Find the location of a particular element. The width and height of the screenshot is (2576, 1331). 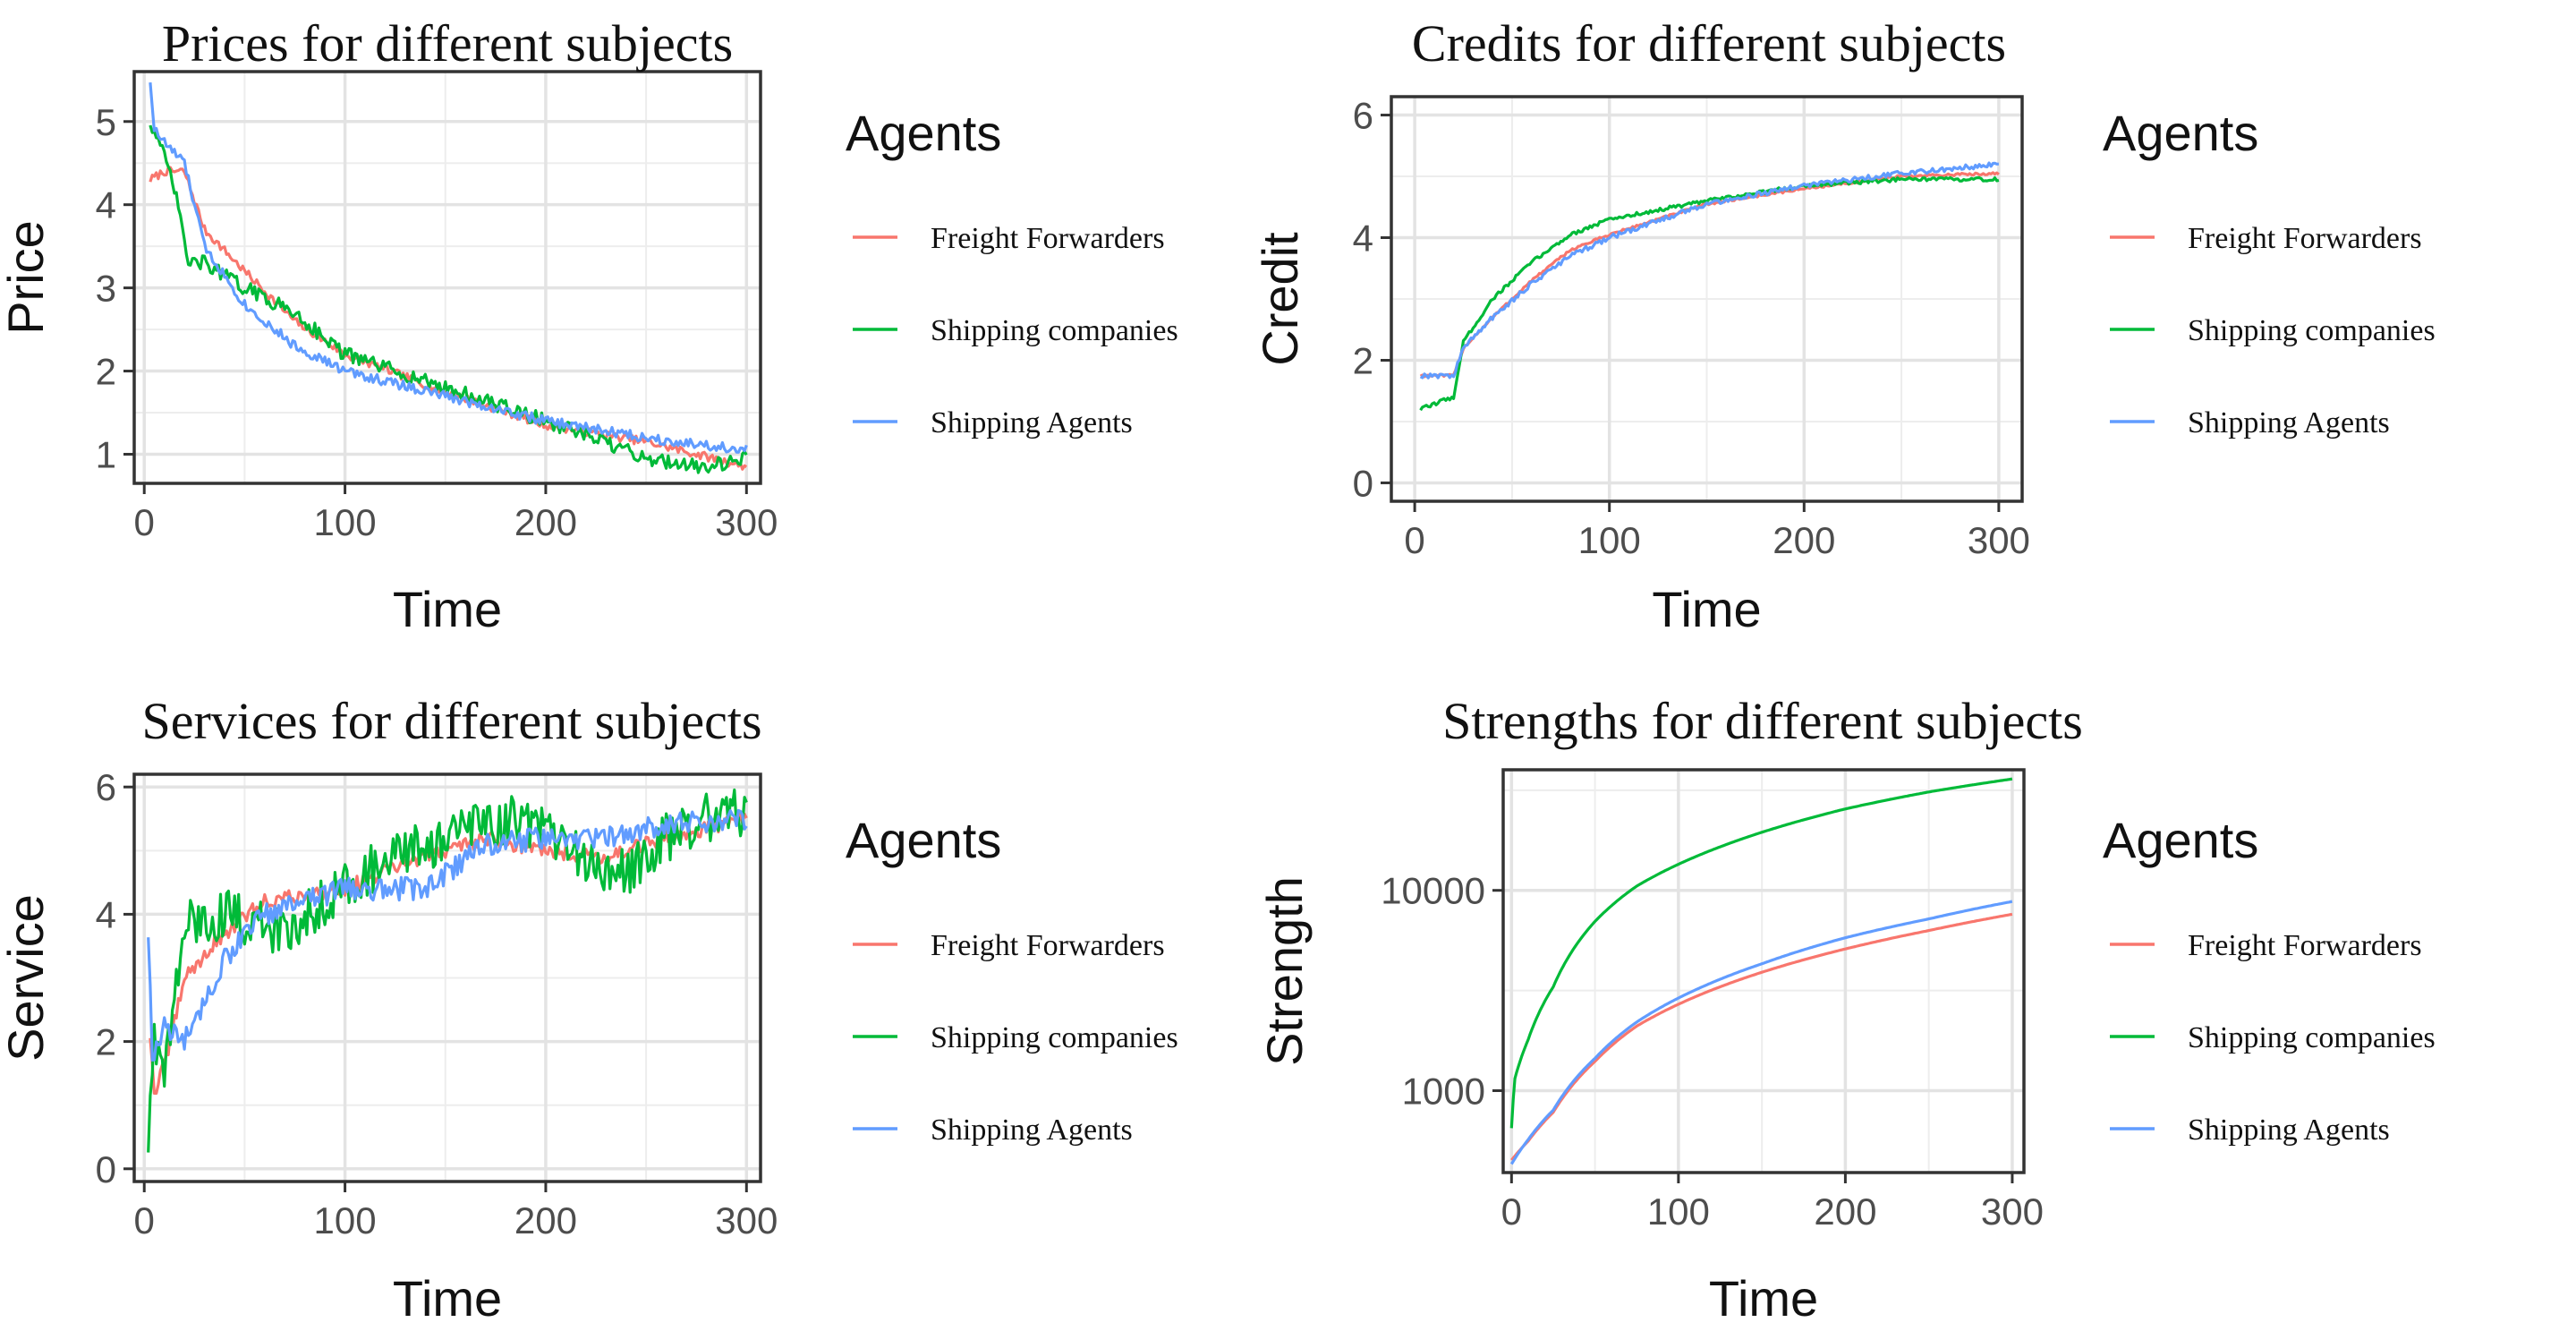

axis-ticks: 0 100 200 300 1 2 3 4 5 is located at coordinates (437, 322).